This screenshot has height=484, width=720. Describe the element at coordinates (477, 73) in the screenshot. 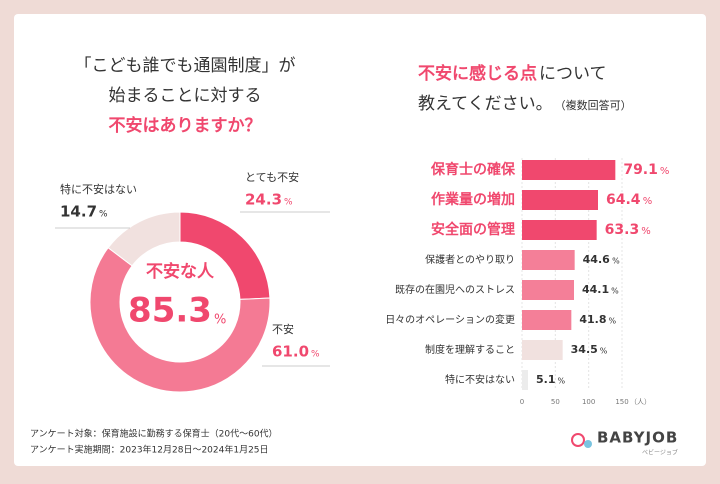

I see `title: 不安に感じる点` at that location.